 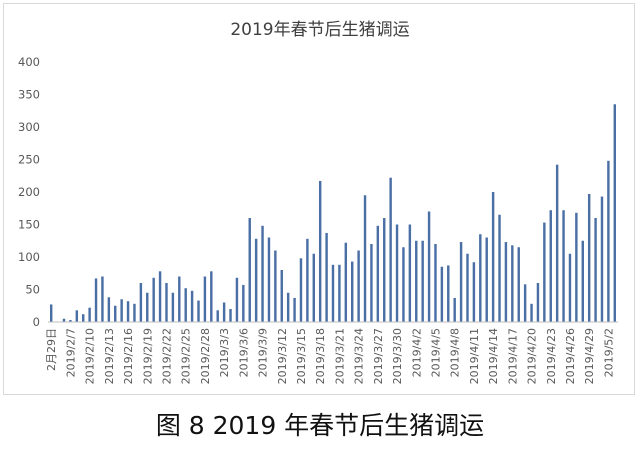 I want to click on x-tick-label: 2019/2/7, so click(x=70, y=352).